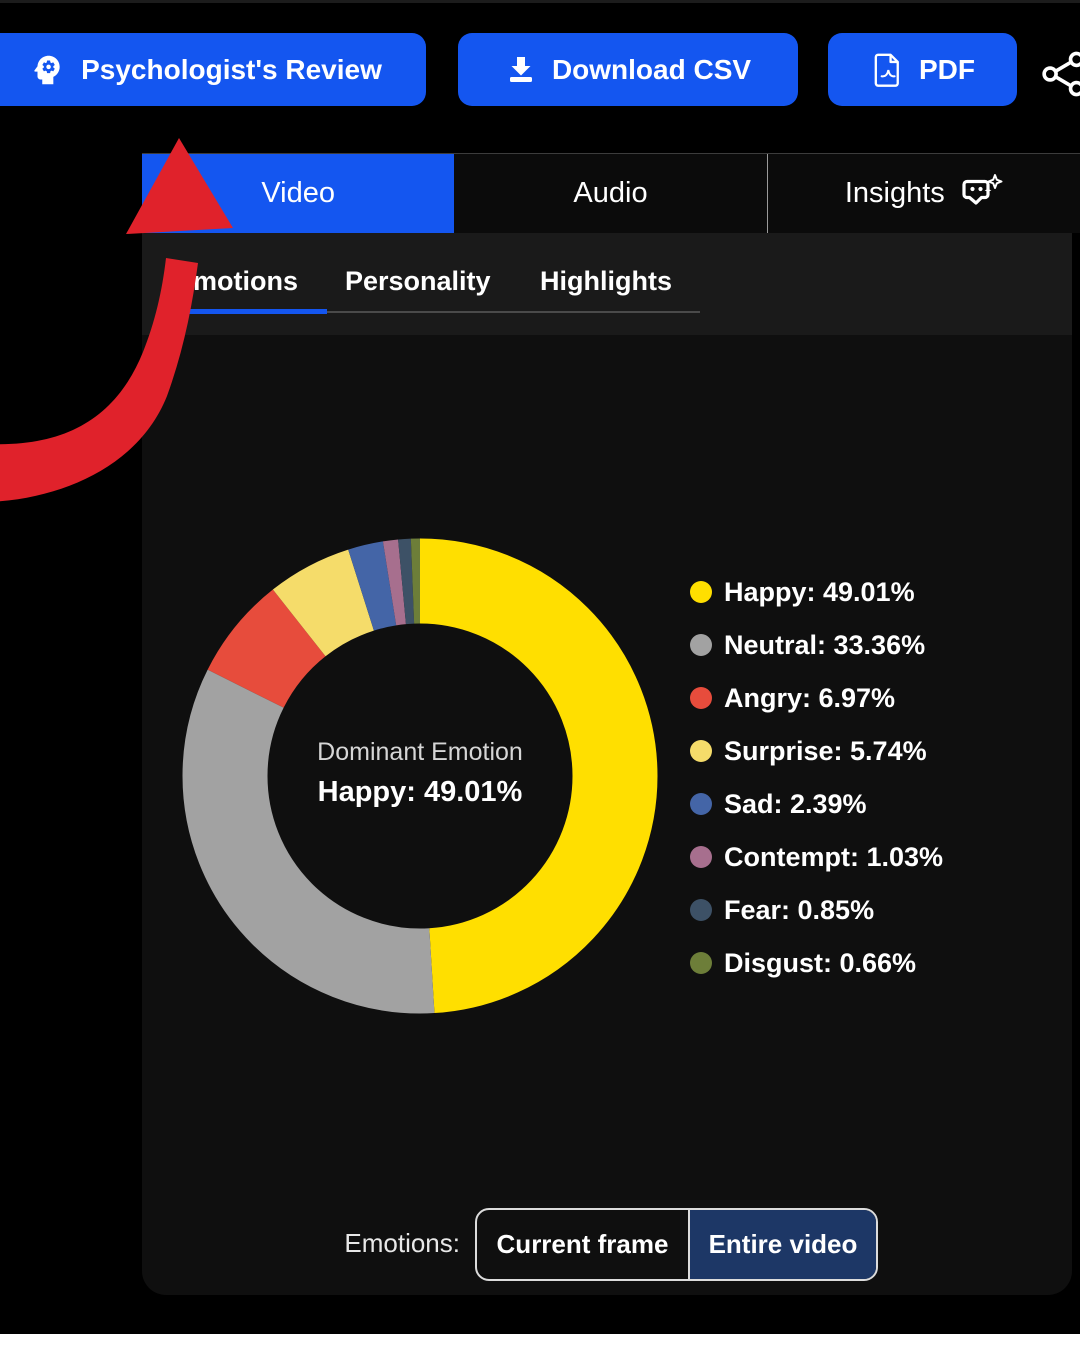  I want to click on legend-dot-happy, so click(701, 592).